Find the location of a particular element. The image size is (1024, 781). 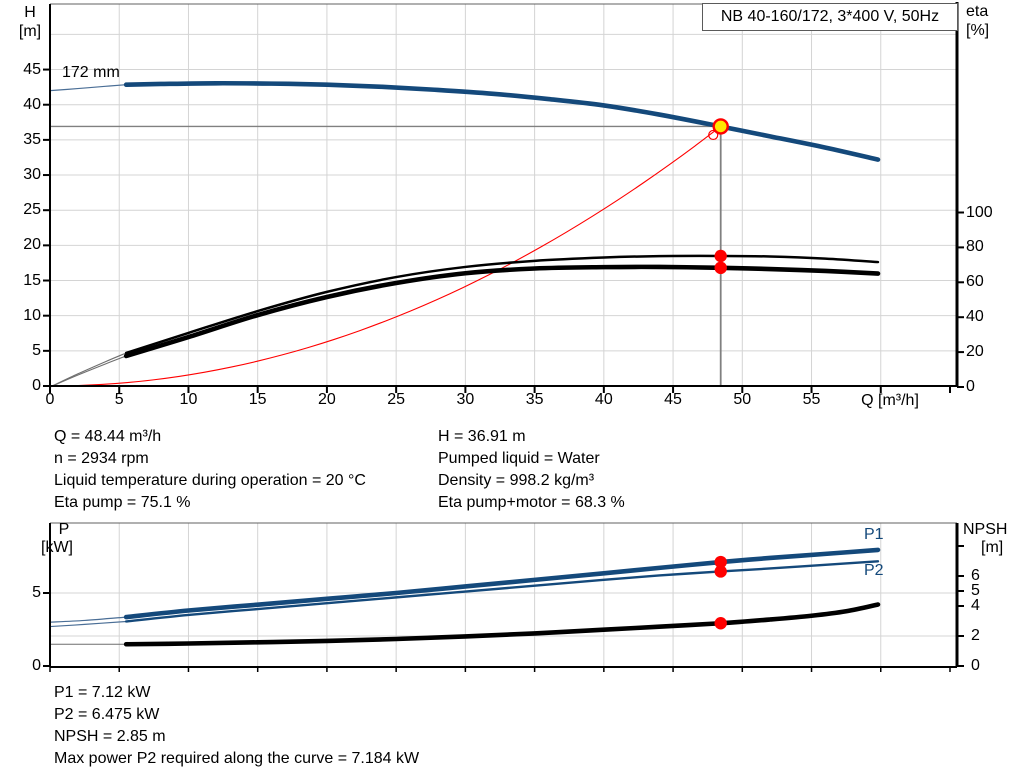

info-density: Density = 998.2 kg/m³ is located at coordinates (516, 480).